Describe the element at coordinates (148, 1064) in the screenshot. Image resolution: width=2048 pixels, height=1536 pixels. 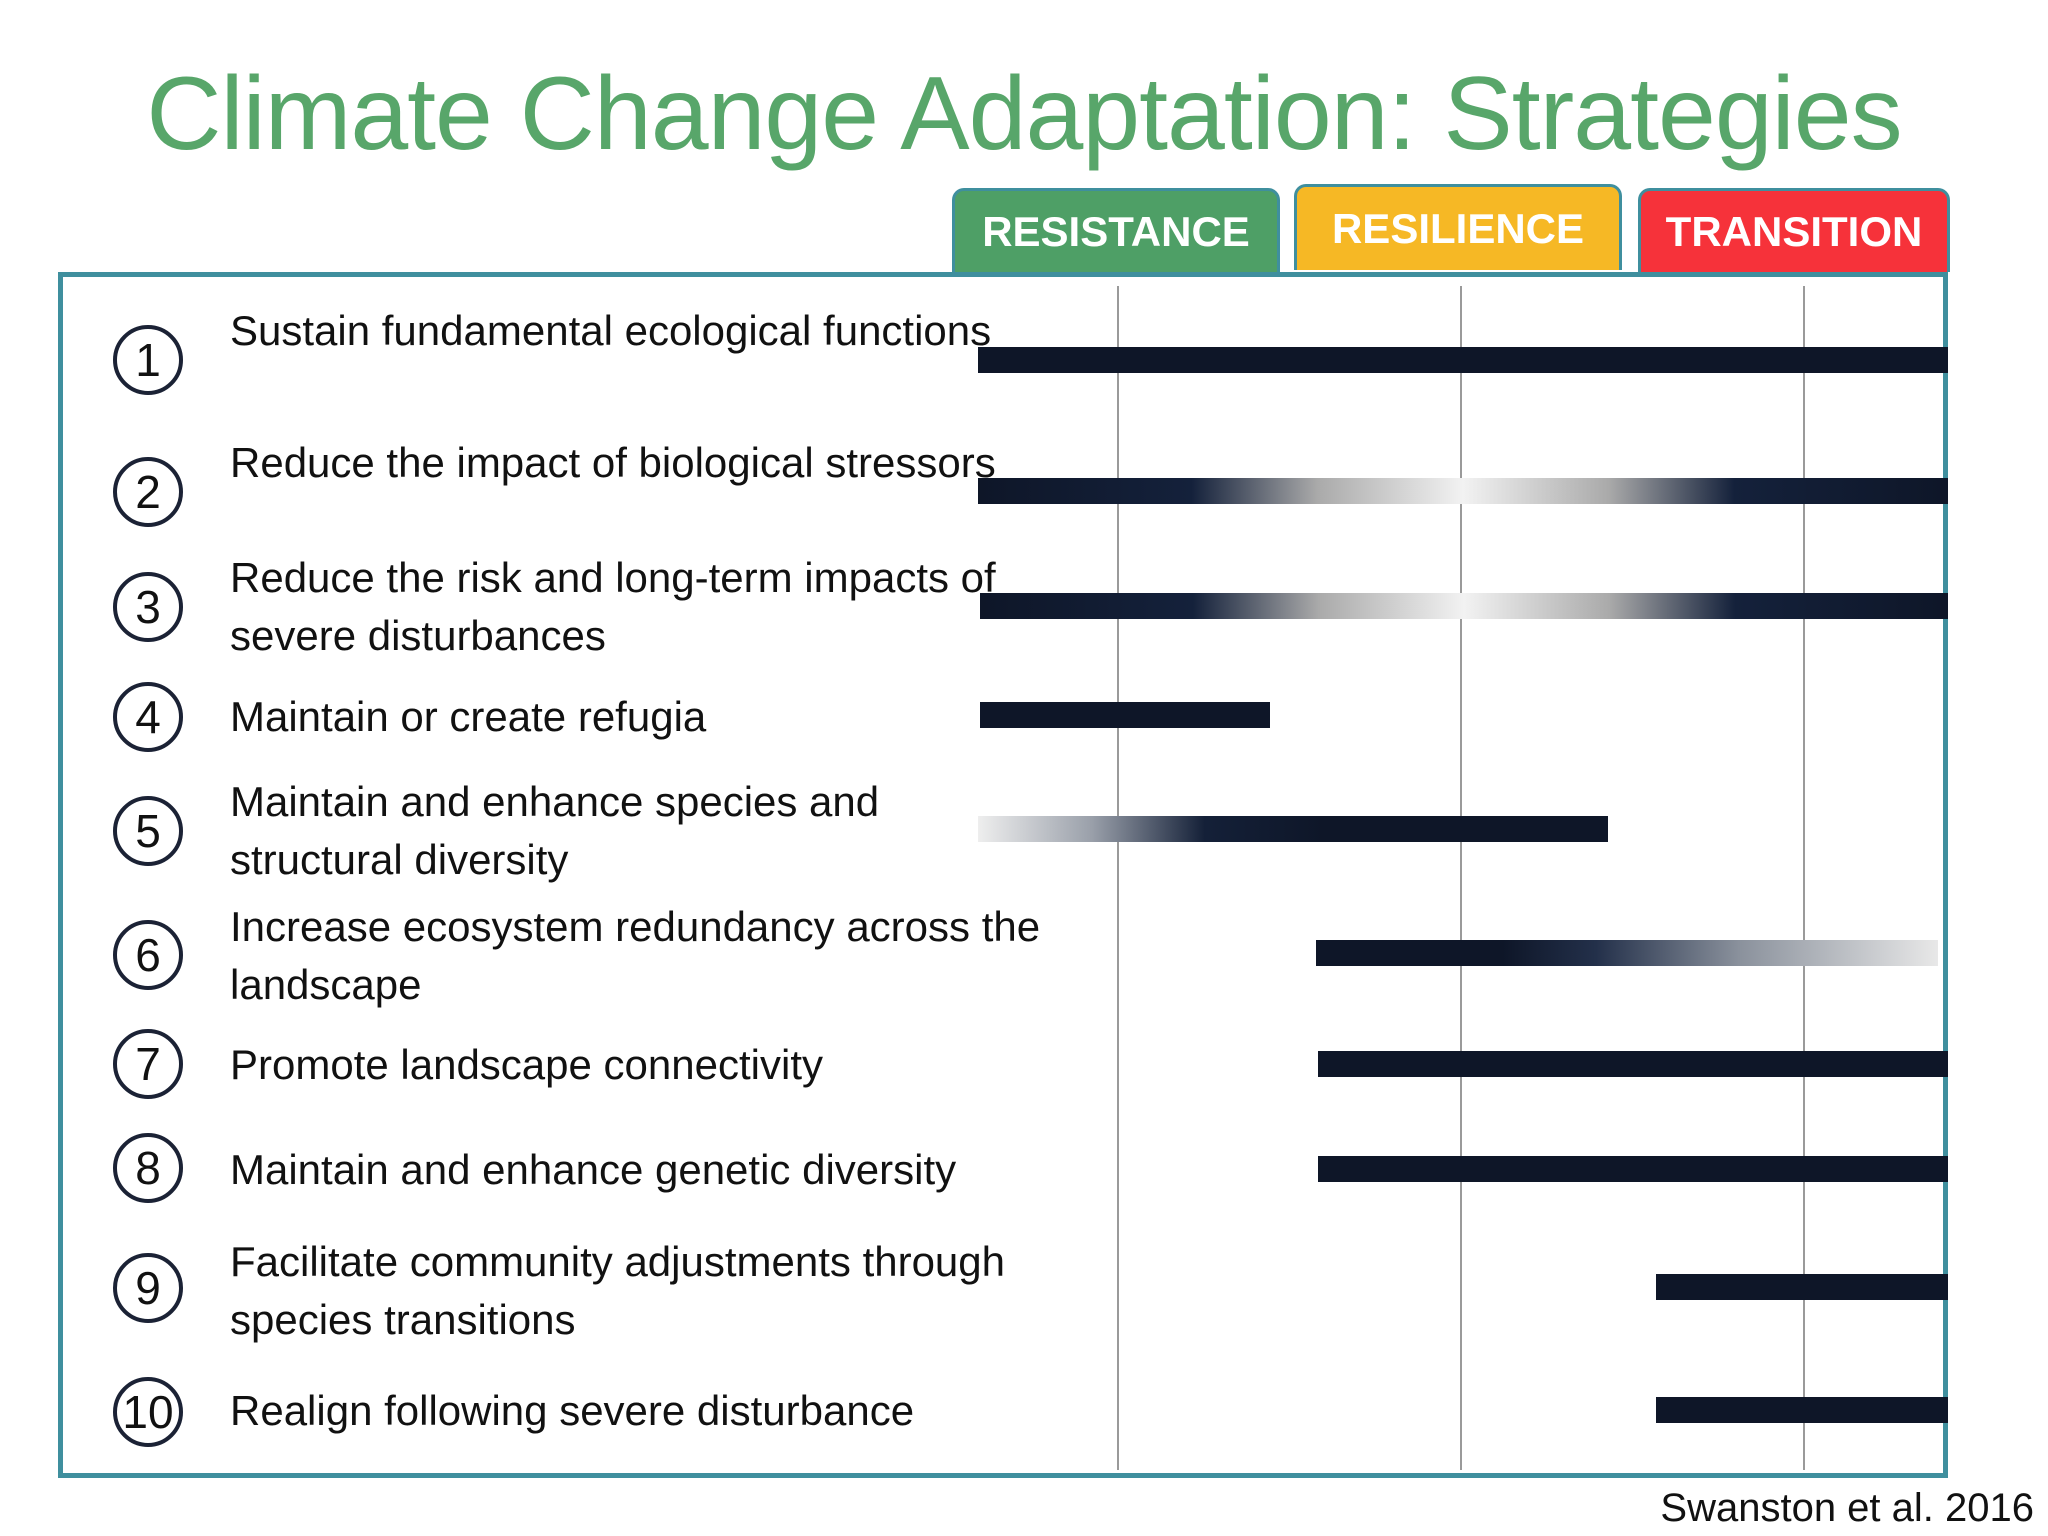
I see `strategy-number-7: 7` at that location.